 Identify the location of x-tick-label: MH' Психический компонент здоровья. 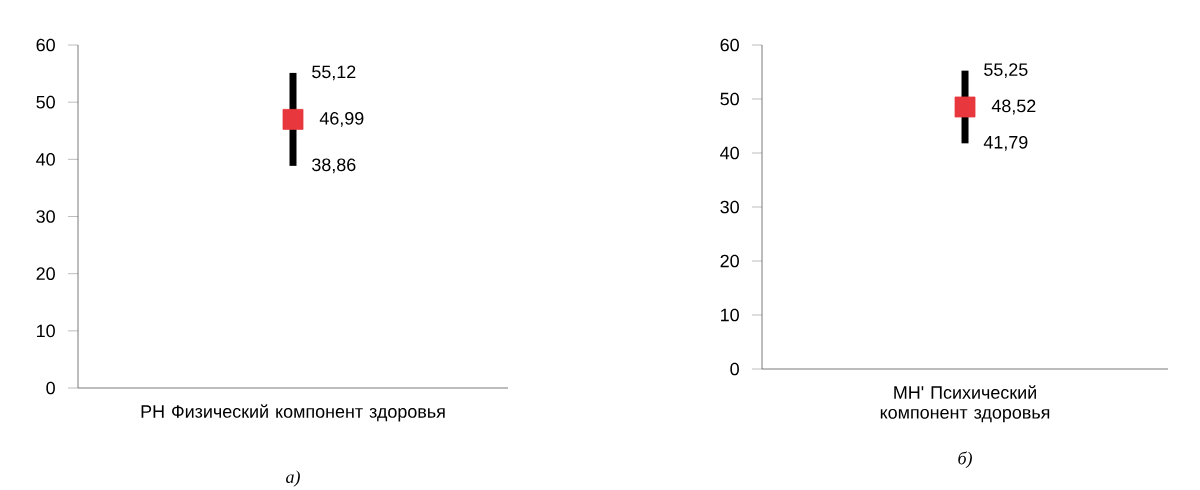
(965, 404).